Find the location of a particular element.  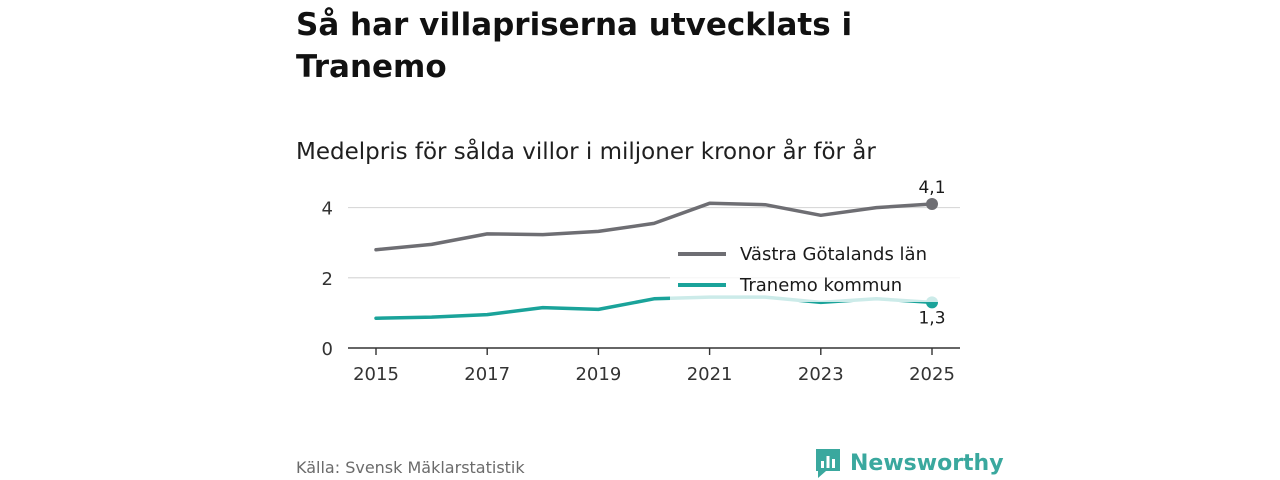

x-tick-label-2021: 2021 is located at coordinates (710, 374).